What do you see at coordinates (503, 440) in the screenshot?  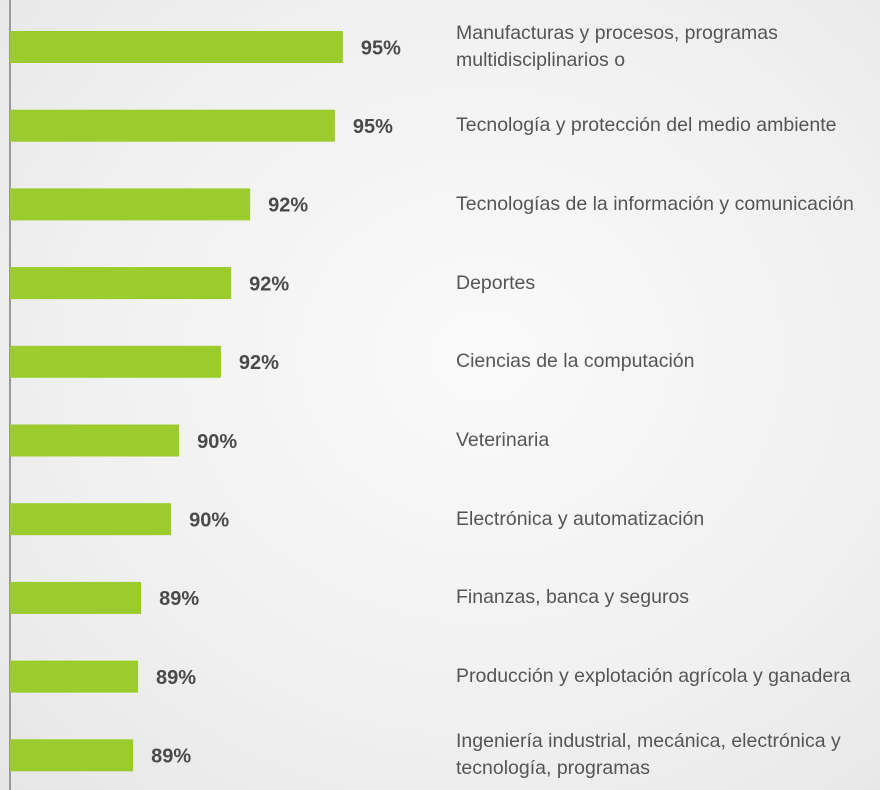 I see `category-text: Veterinaria` at bounding box center [503, 440].